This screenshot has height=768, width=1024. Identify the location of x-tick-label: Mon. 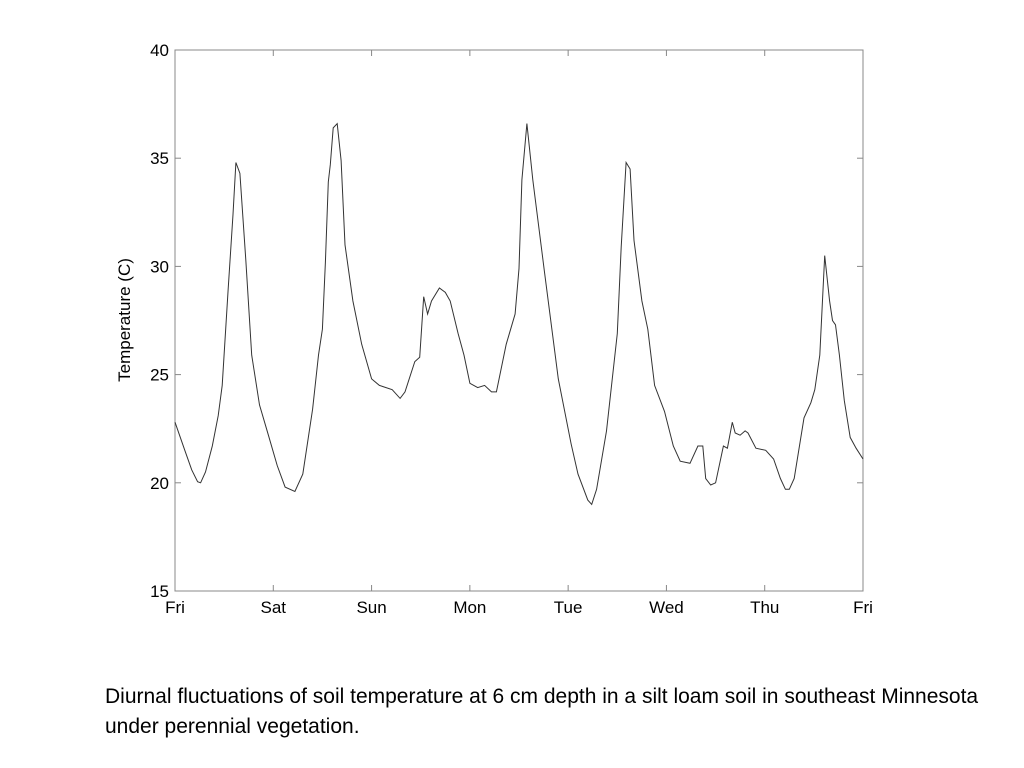
(469, 607).